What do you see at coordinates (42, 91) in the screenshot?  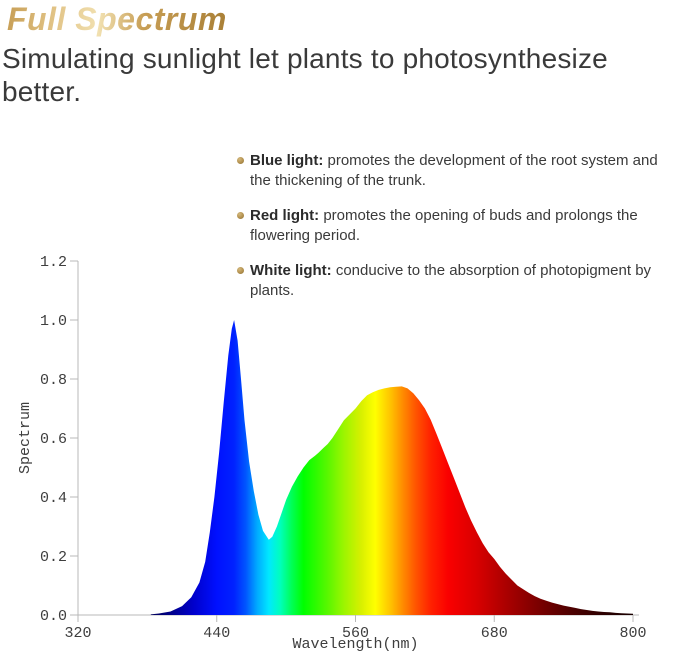 I see `subtitle-line-2: better.` at bounding box center [42, 91].